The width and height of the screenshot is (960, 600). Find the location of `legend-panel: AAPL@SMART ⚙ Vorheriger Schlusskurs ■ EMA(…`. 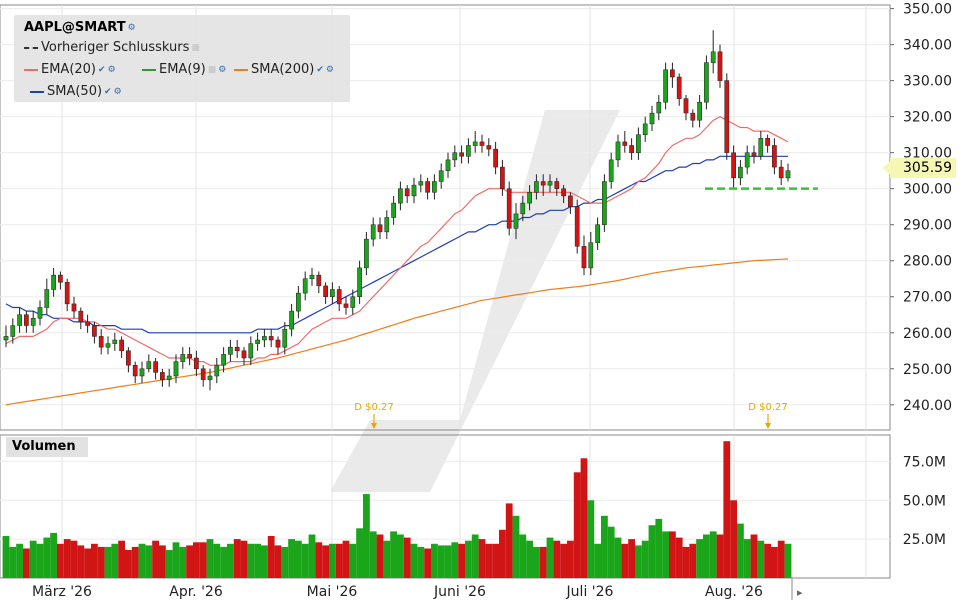

legend-panel: AAPL@SMART ⚙ Vorheriger Schlusskurs ■ EMA(… is located at coordinates (182, 58).